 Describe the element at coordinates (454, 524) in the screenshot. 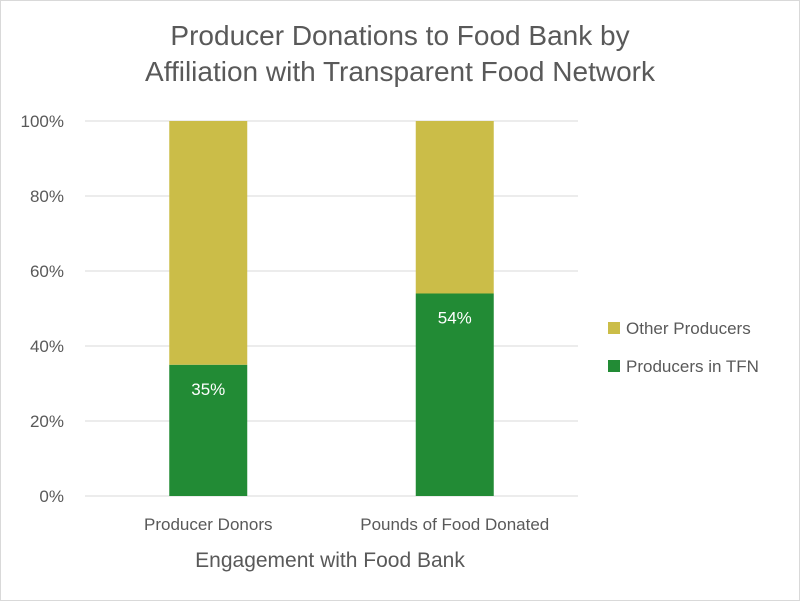

I see `x-category-label: Pounds of Food Donated` at that location.